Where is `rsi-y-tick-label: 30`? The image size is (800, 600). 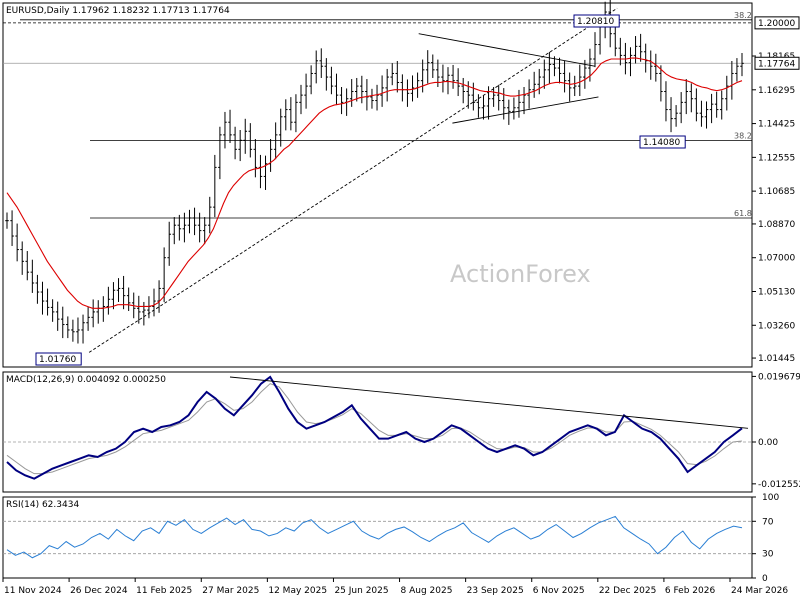
rsi-y-tick-label: 30 is located at coordinates (768, 555).